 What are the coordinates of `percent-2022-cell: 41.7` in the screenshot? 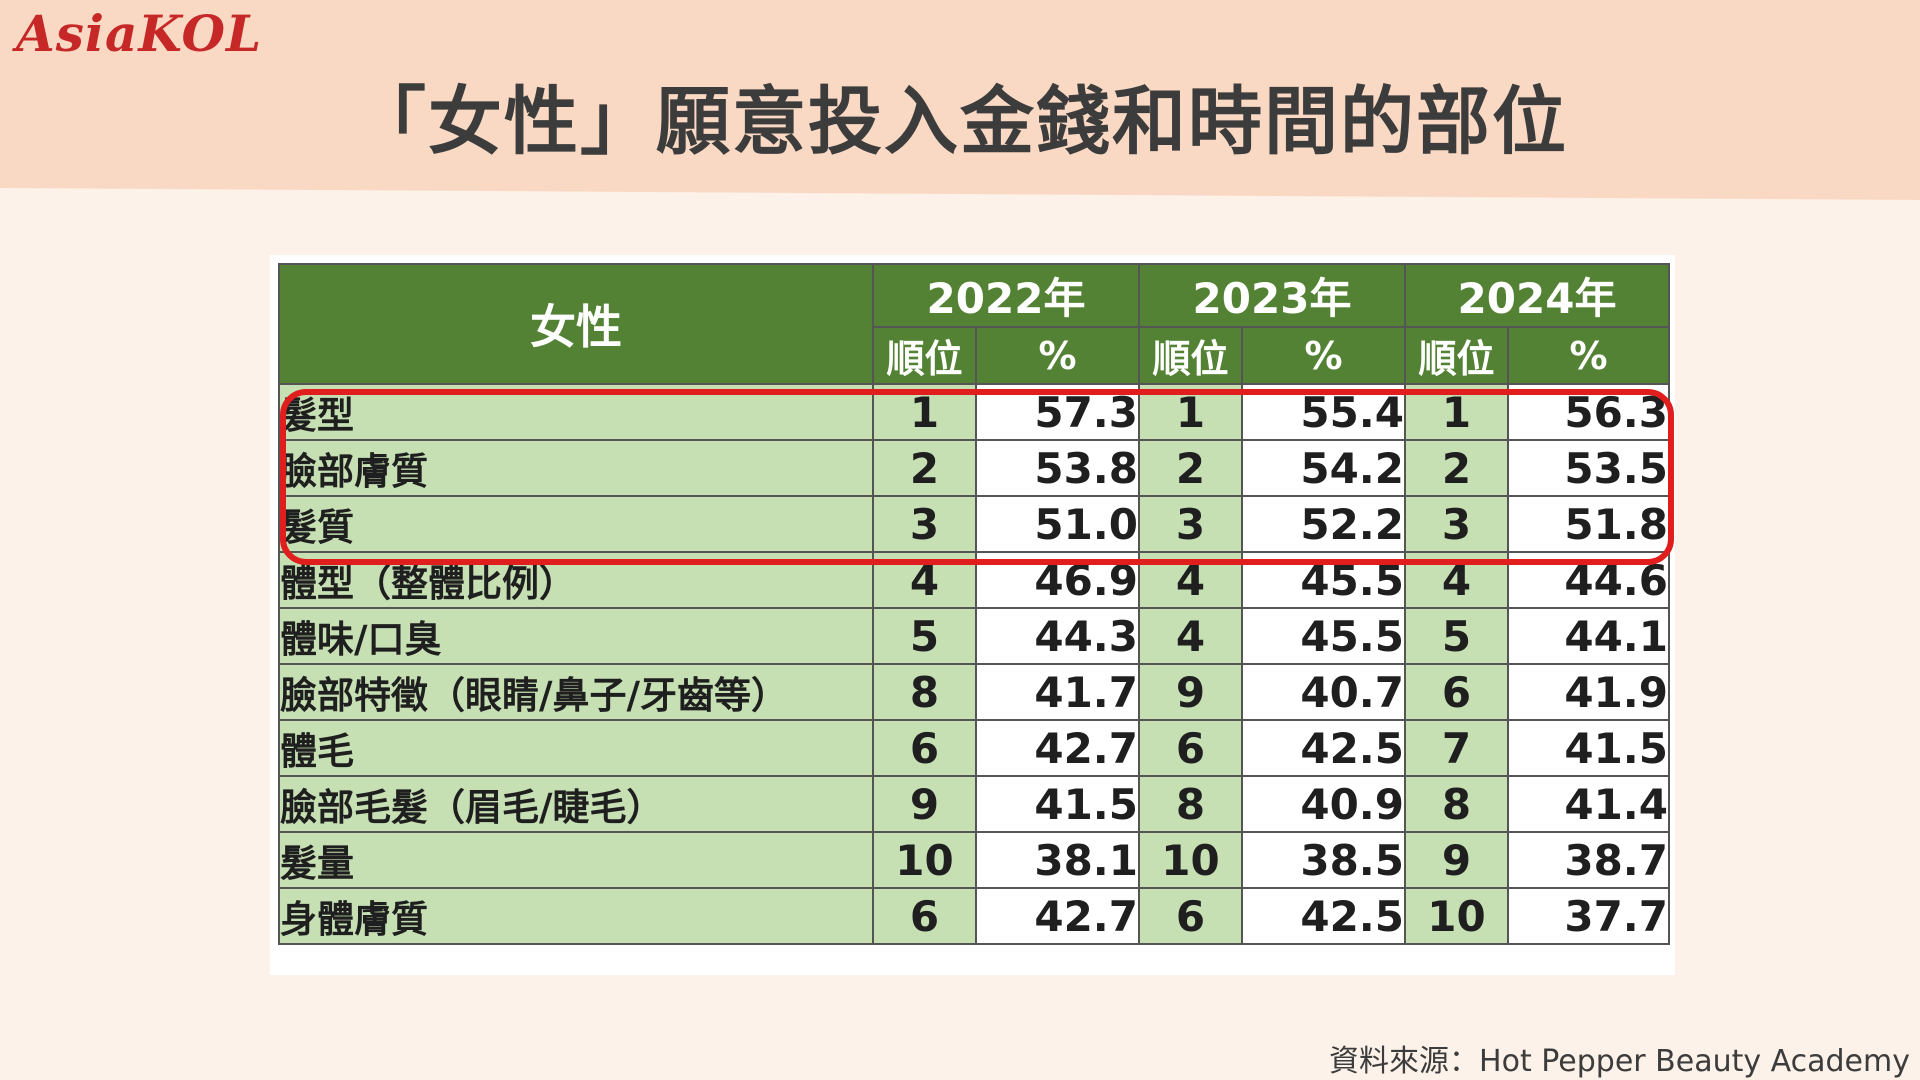 It's located at (1057, 692).